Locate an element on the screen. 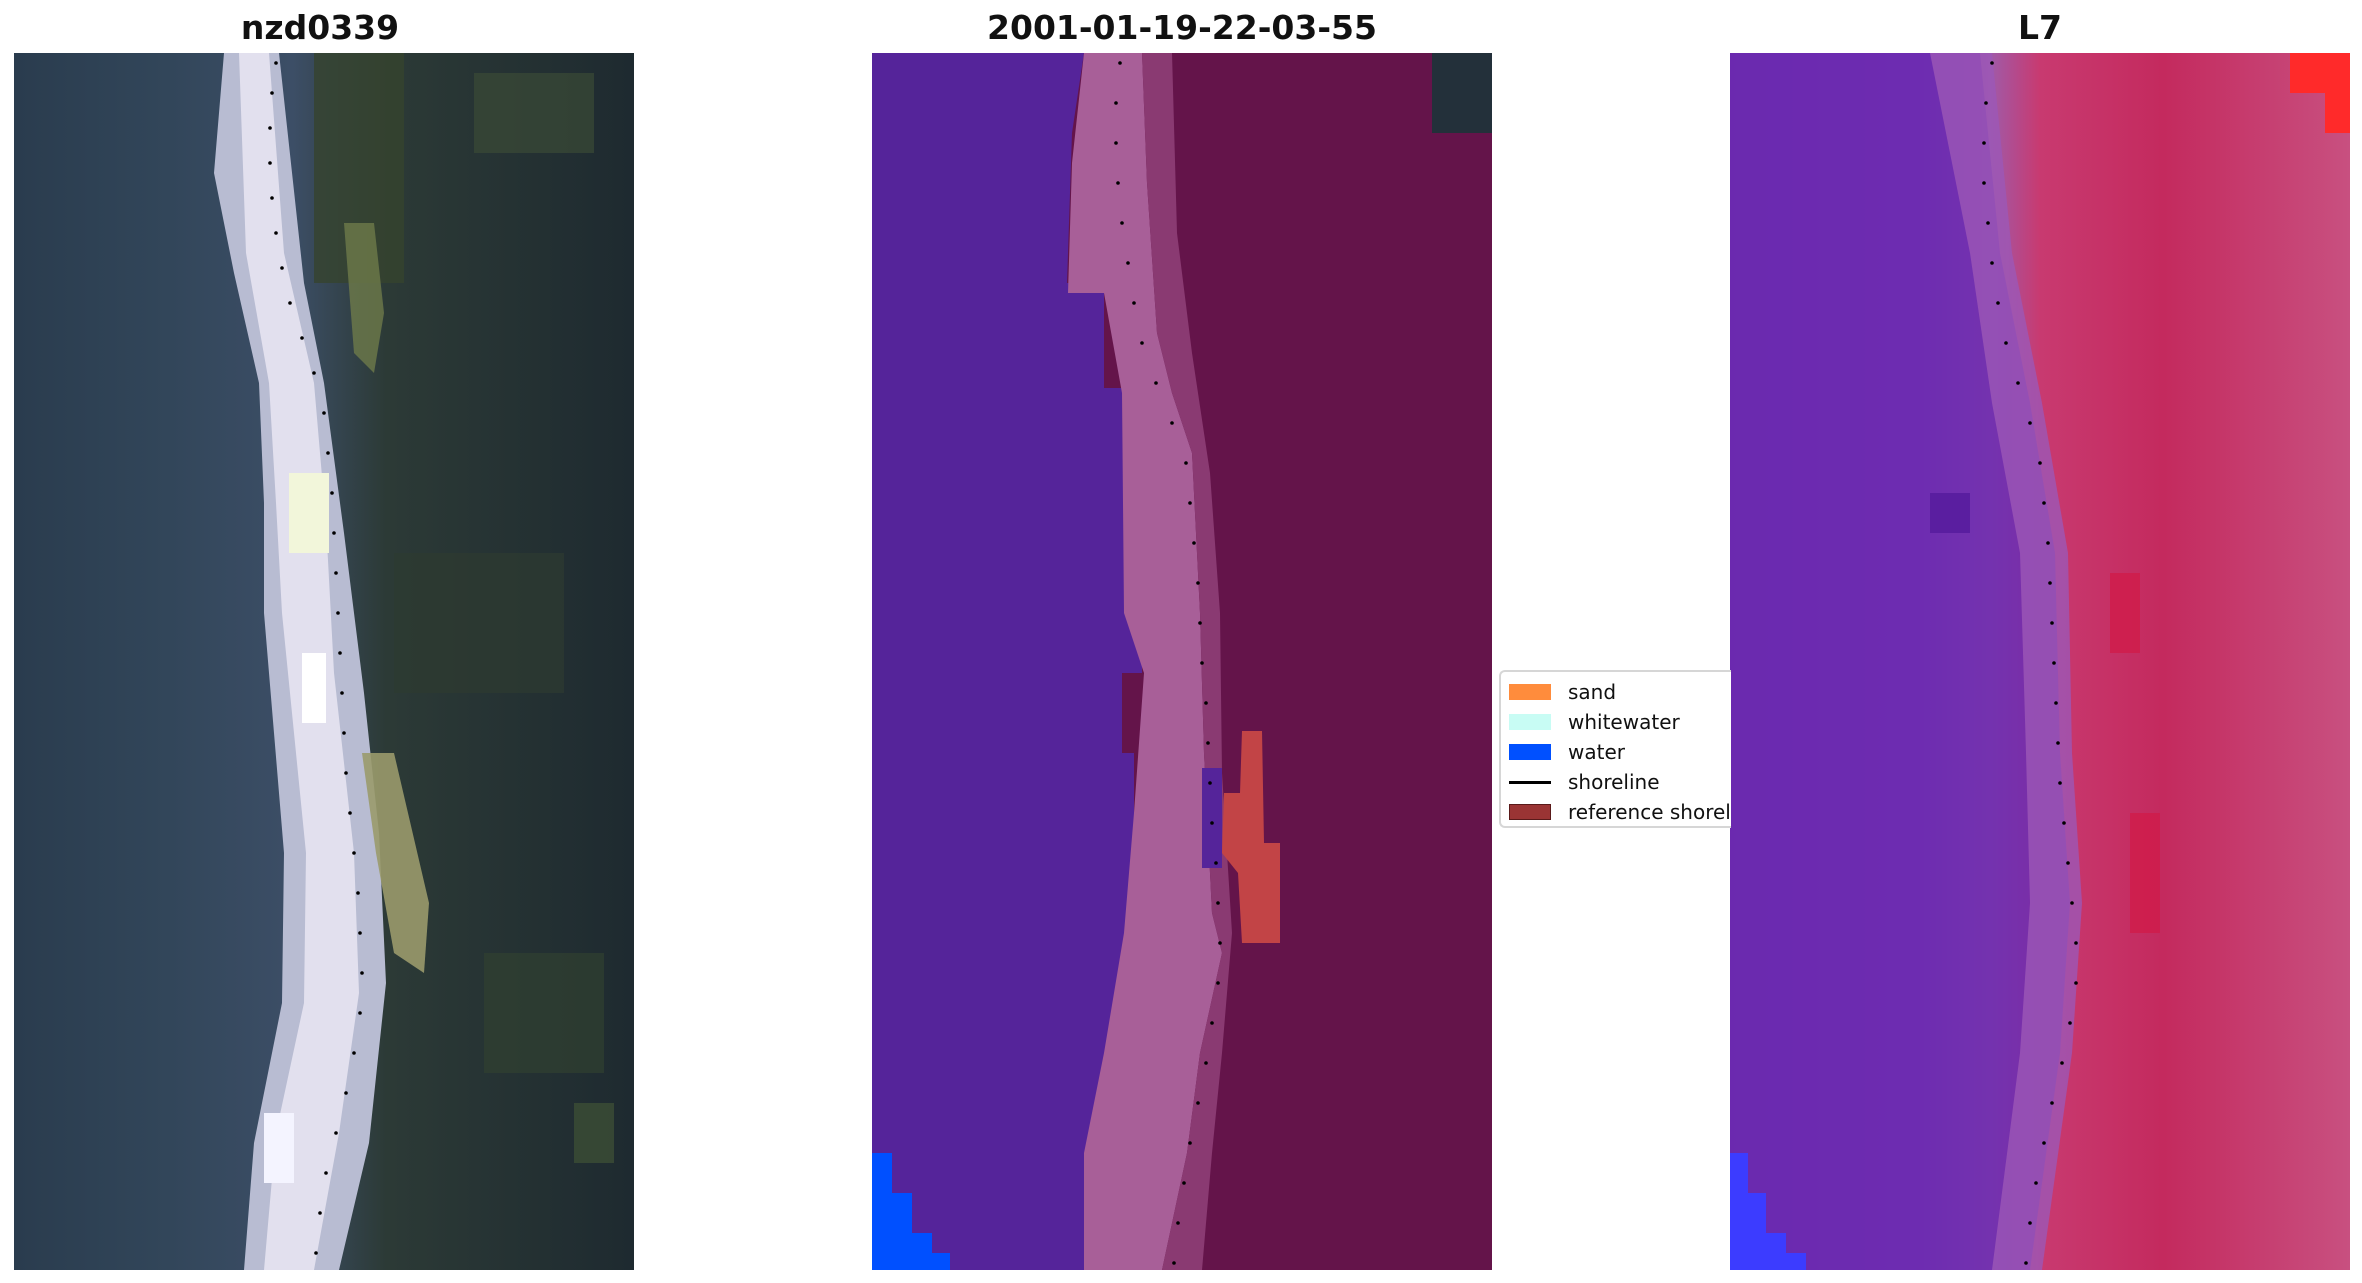  legend-item-sand: sand is located at coordinates (1562, 692).